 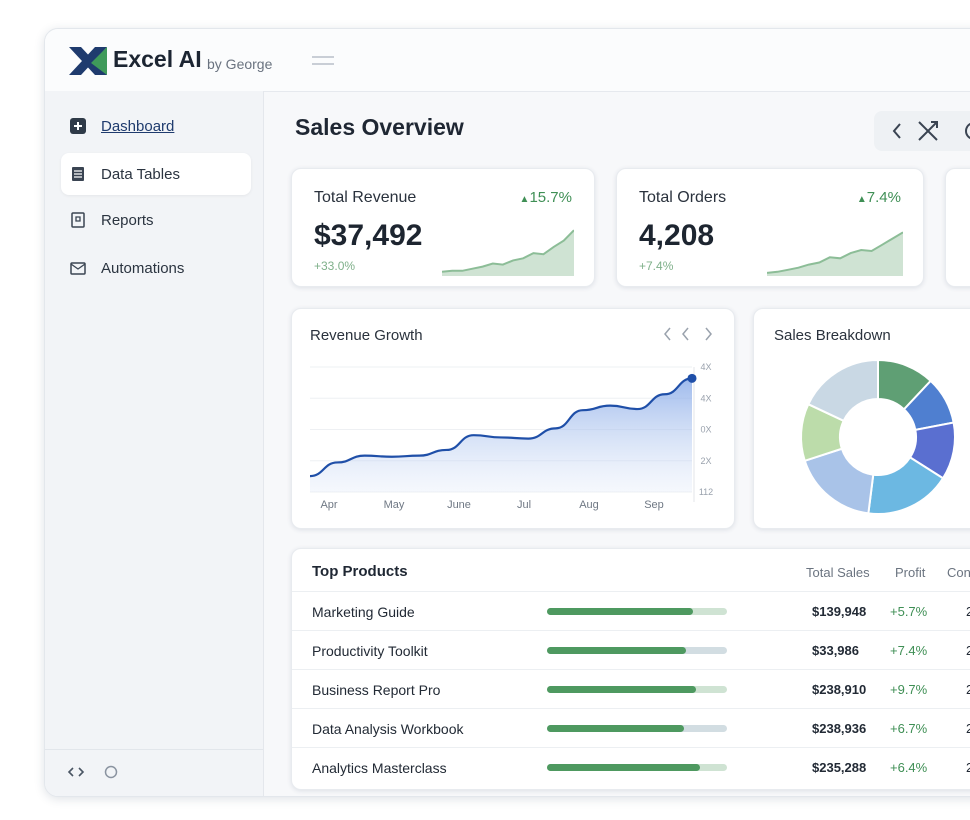 What do you see at coordinates (379, 768) in the screenshot?
I see `product-name: Analytics Masterclass` at bounding box center [379, 768].